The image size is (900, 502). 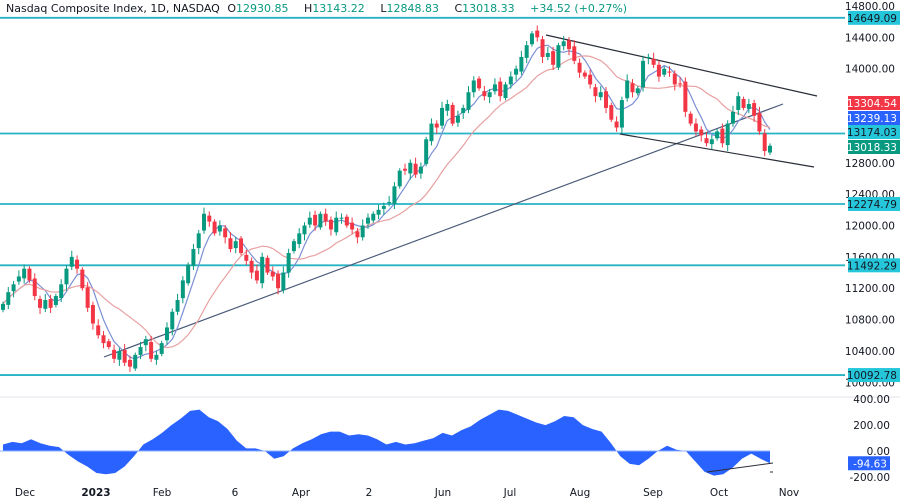 I want to click on price-tag-label: 13239.13, so click(x=872, y=119).